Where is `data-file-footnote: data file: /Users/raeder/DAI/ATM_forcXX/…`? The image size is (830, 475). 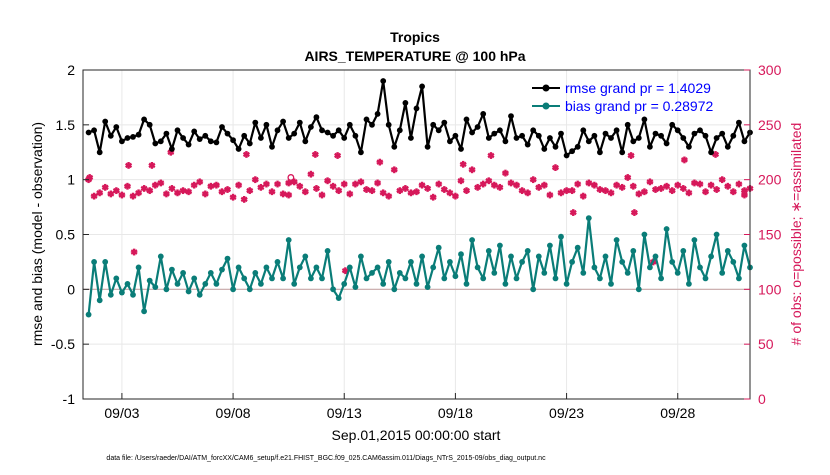
data-file-footnote: data file: /Users/raeder/DAI/ATM_forcXX/… is located at coordinates (326, 458).